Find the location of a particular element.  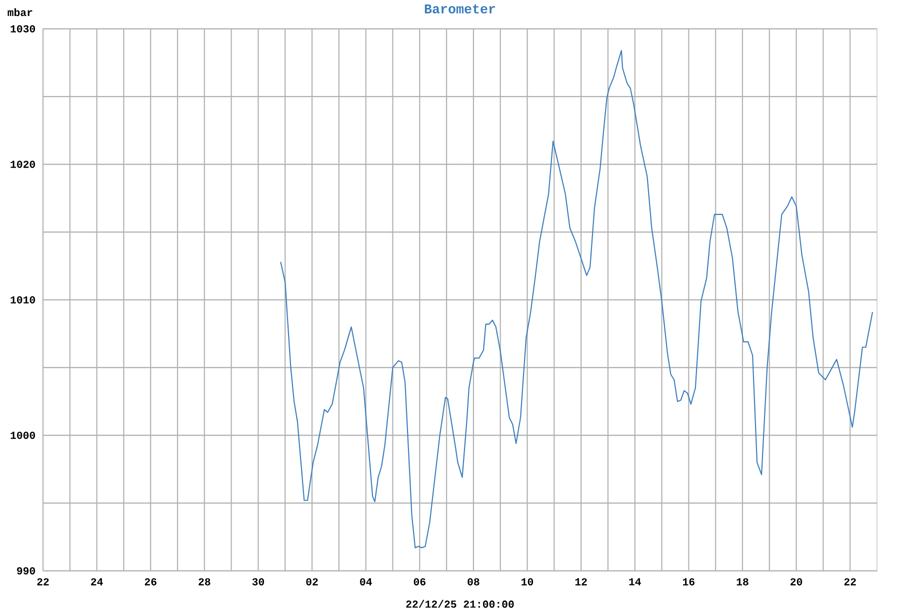

x-tick-label: 20 is located at coordinates (796, 582).